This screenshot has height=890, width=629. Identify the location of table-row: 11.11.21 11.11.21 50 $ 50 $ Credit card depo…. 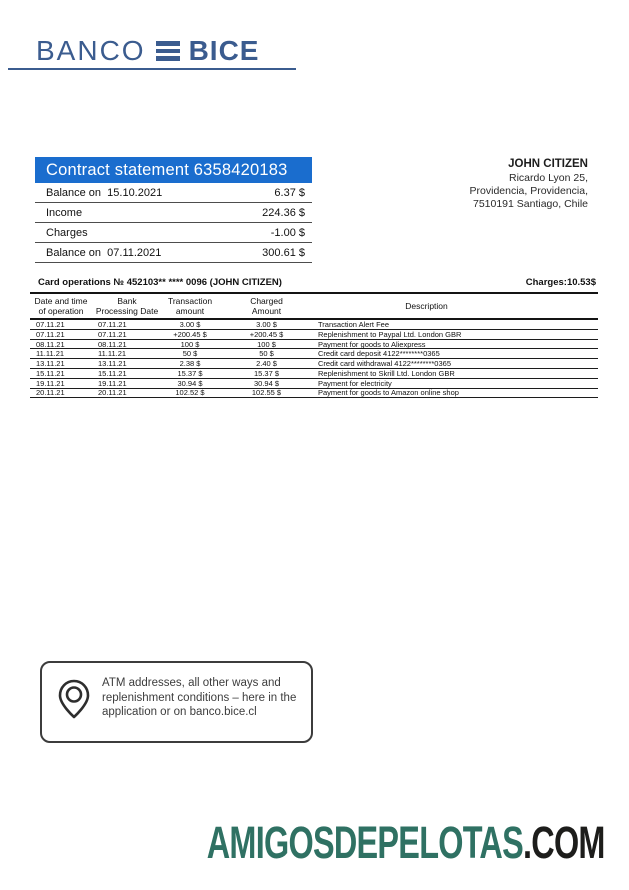
(314, 354).